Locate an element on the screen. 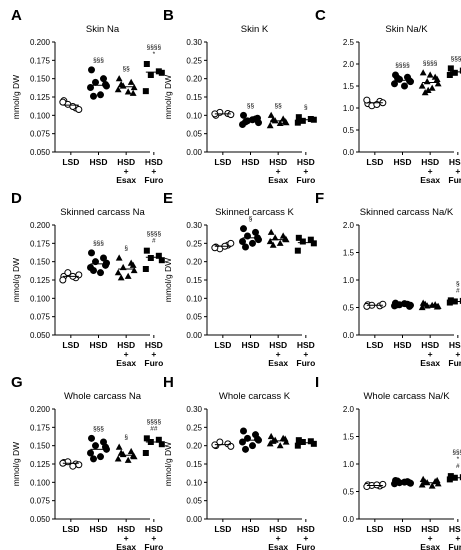 Image resolution: width=461 pixels, height=550 pixels. y-tick-label: 0.0 is located at coordinates (349, 152).